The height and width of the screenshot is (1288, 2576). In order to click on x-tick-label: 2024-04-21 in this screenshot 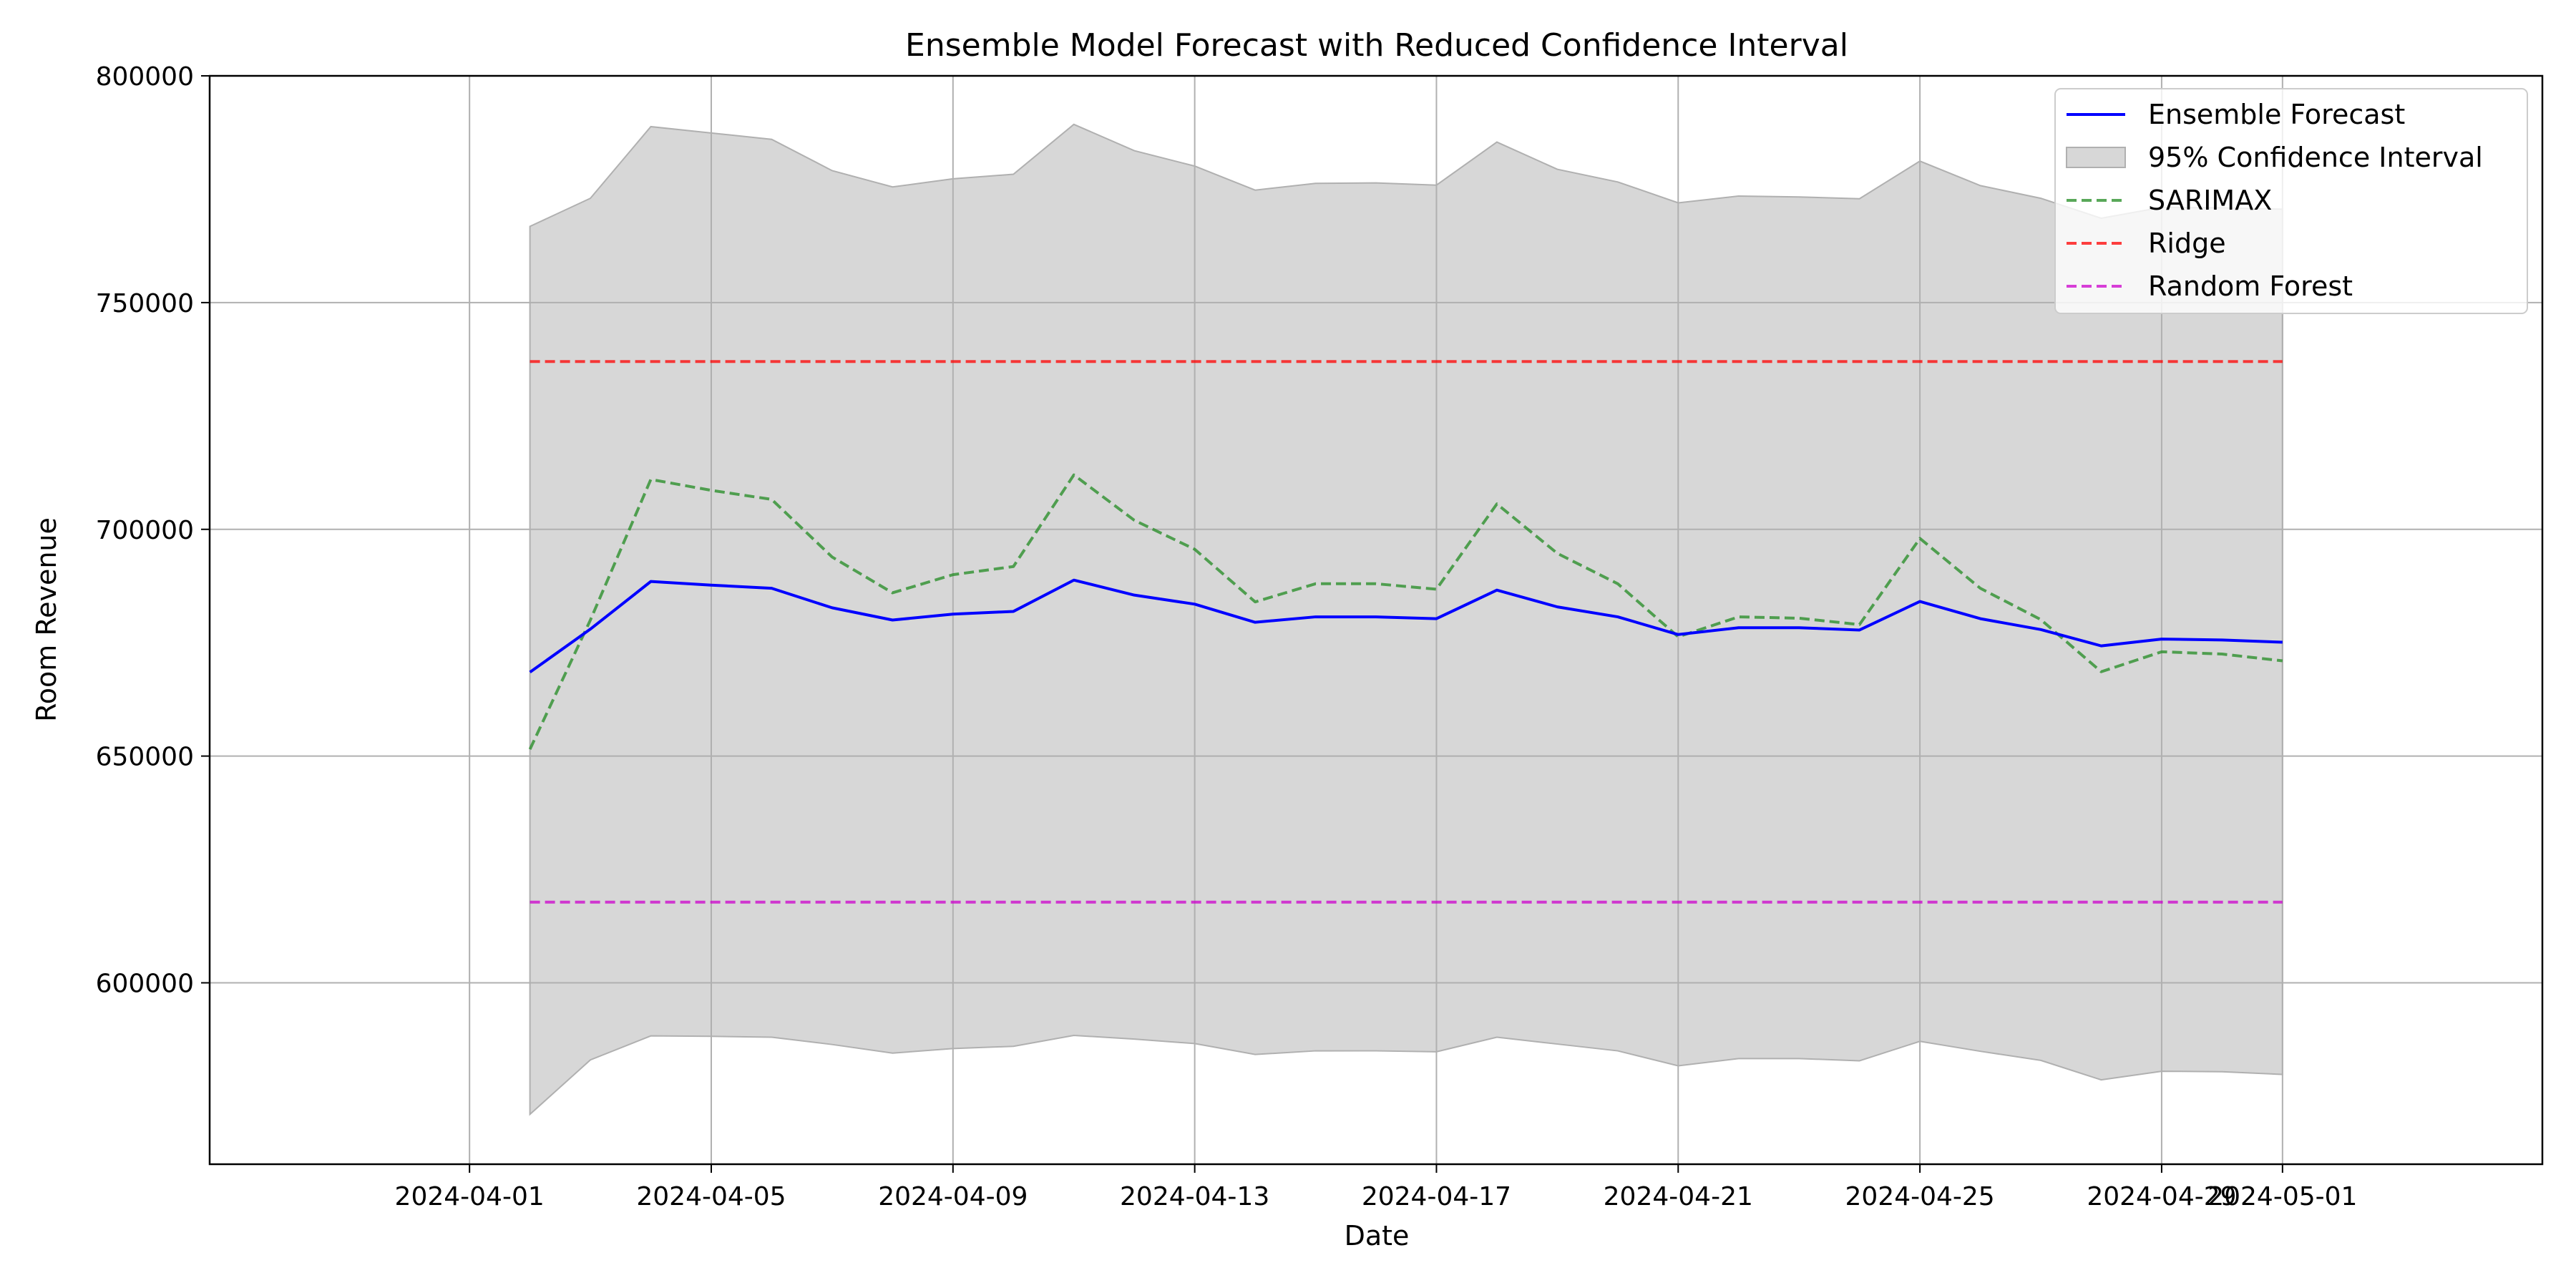, I will do `click(1678, 1196)`.